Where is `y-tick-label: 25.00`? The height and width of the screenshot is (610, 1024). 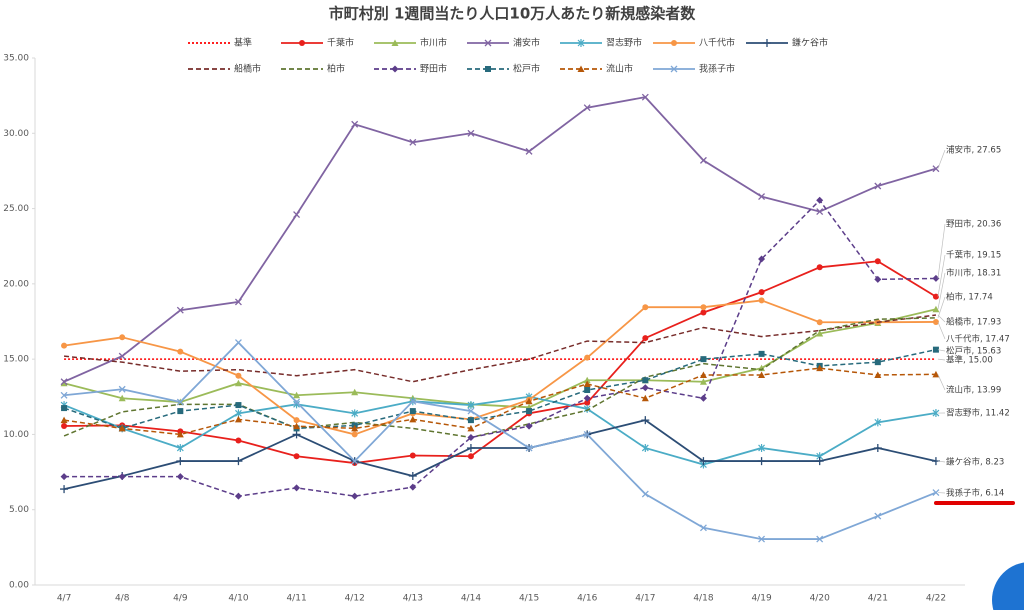
y-tick-label: 25.00 is located at coordinates (16, 209).